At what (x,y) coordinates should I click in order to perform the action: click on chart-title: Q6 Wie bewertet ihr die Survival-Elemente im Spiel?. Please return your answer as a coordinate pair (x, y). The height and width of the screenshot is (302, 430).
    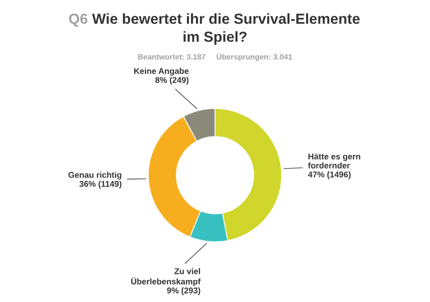
    Looking at the image, I should click on (214, 29).